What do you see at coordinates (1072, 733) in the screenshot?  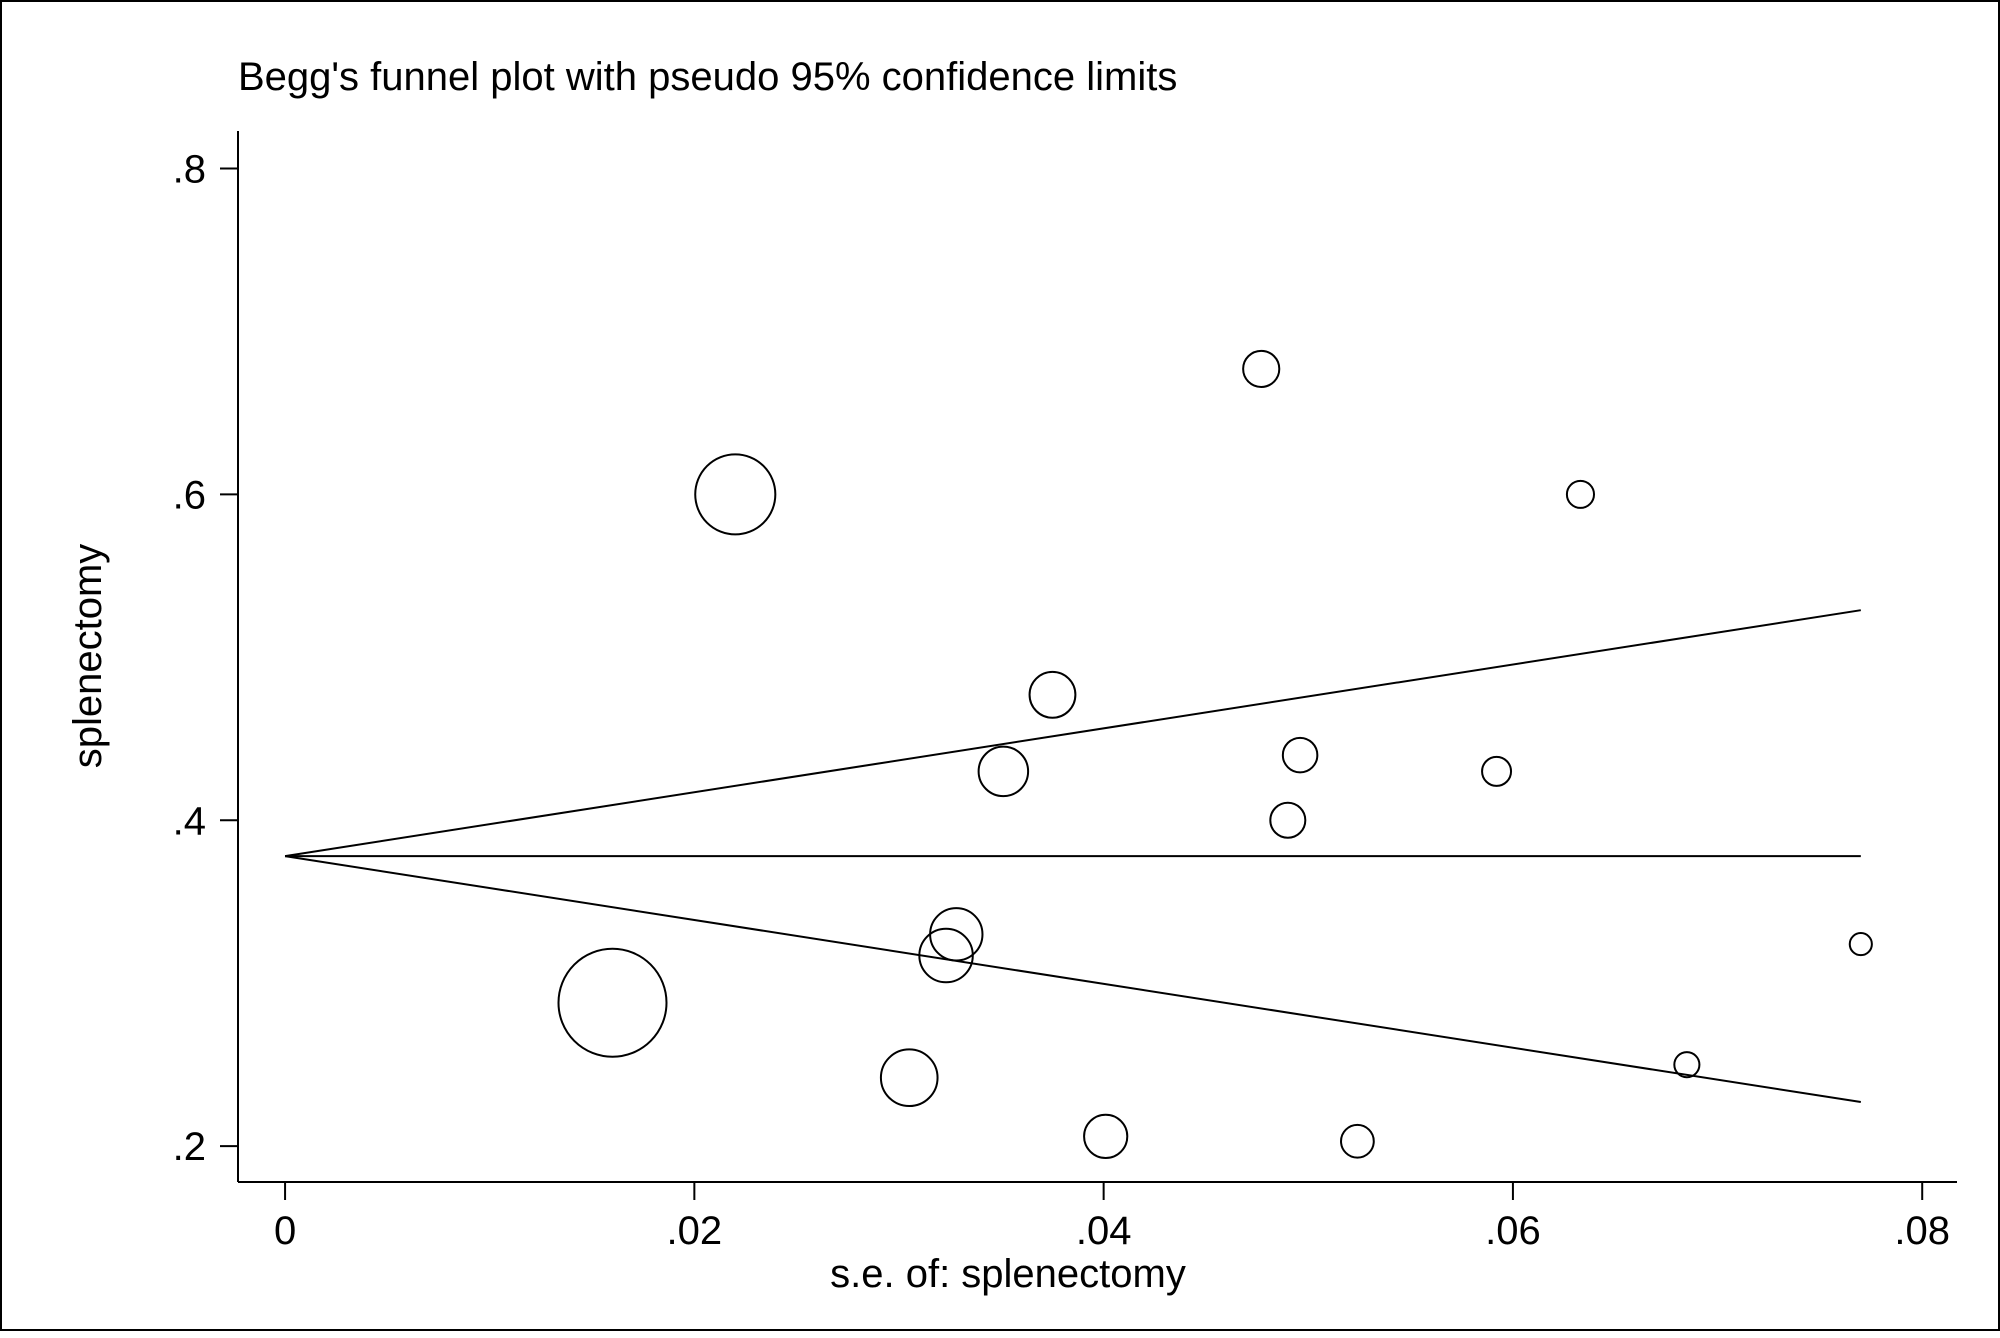 I see `upper-confidence-limit` at bounding box center [1072, 733].